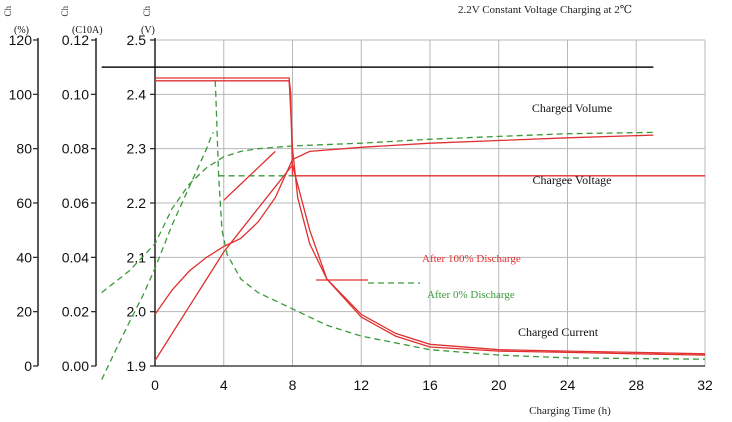 The width and height of the screenshot is (732, 422). I want to click on y-tick-label-cur: 0.10, so click(75, 94).